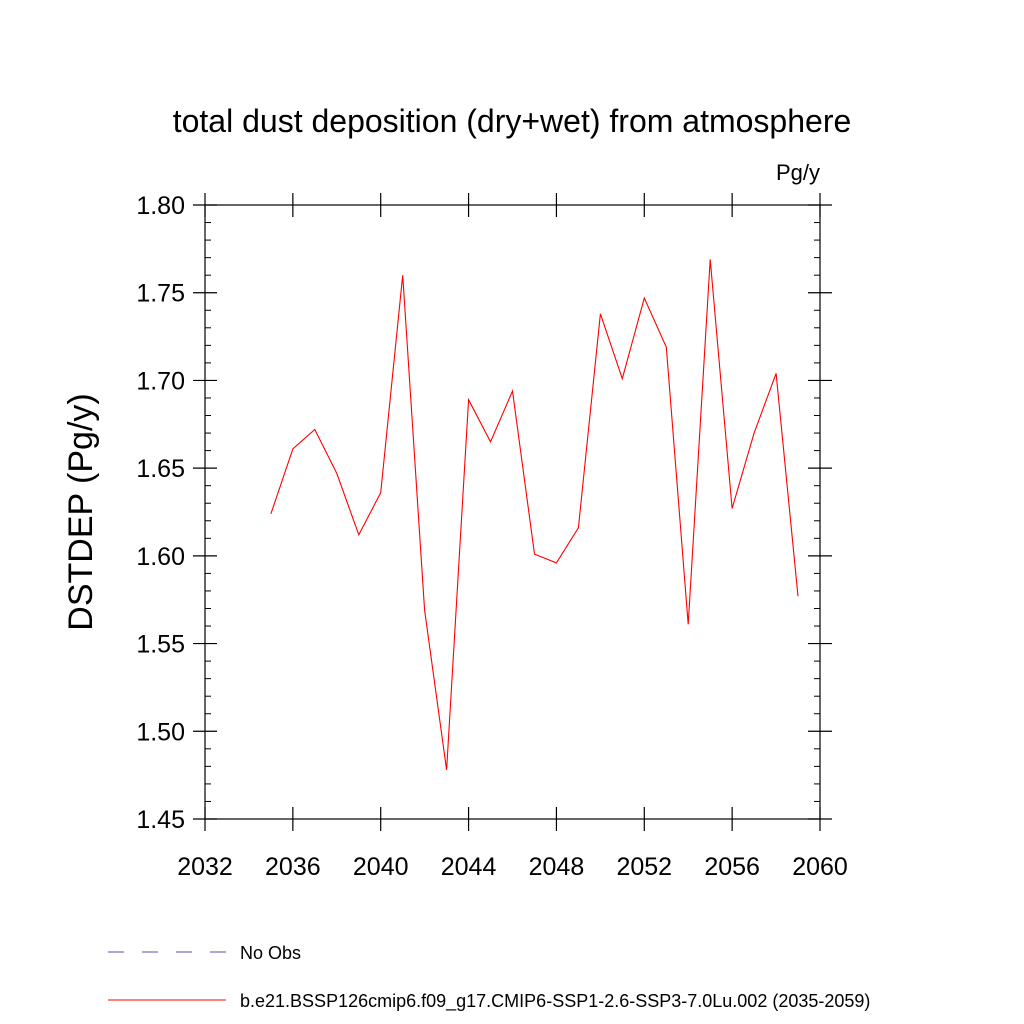  Describe the element at coordinates (160, 206) in the screenshot. I see `y-tick-label: 1.80` at that location.